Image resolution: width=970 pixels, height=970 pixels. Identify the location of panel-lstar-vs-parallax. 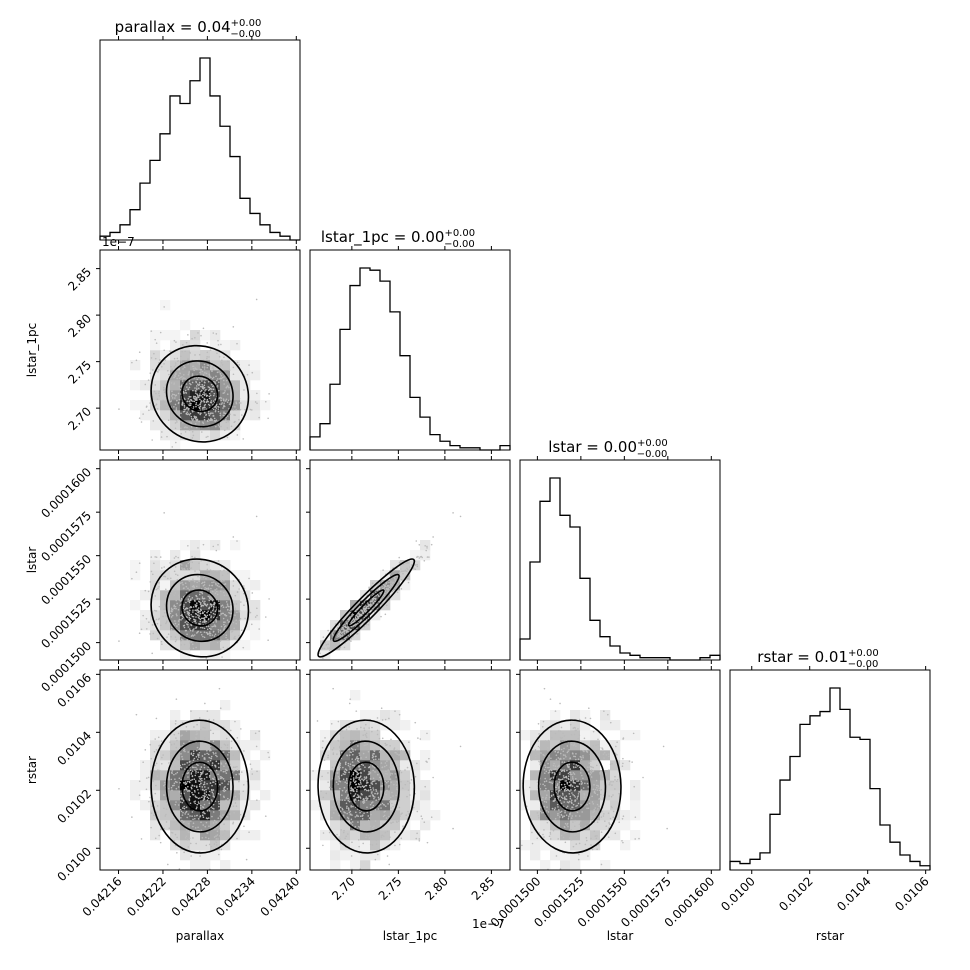
(198, 560).